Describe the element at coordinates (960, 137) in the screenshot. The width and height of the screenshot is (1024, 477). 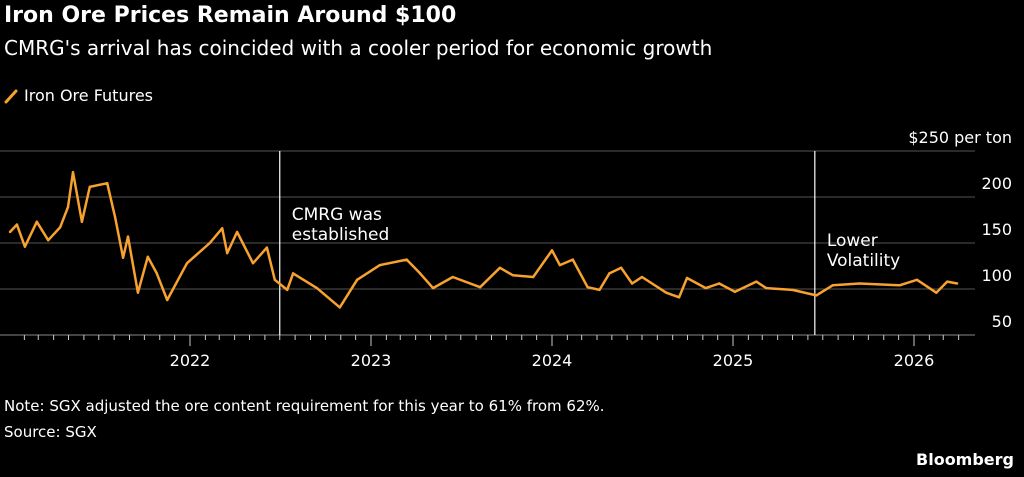
I see `y-tick-label: $250 per ton` at that location.